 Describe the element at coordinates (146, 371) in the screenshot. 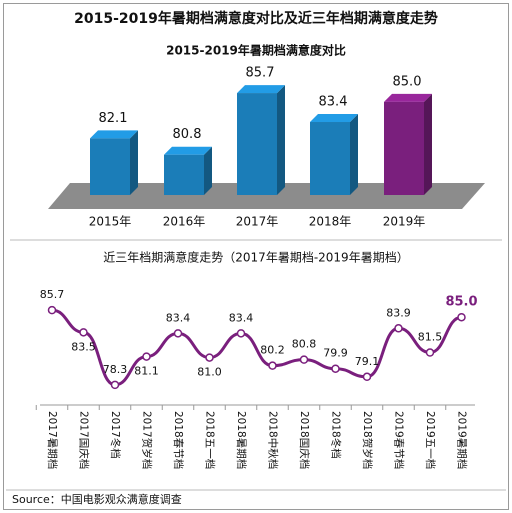

I see `value-label: 81.1` at that location.